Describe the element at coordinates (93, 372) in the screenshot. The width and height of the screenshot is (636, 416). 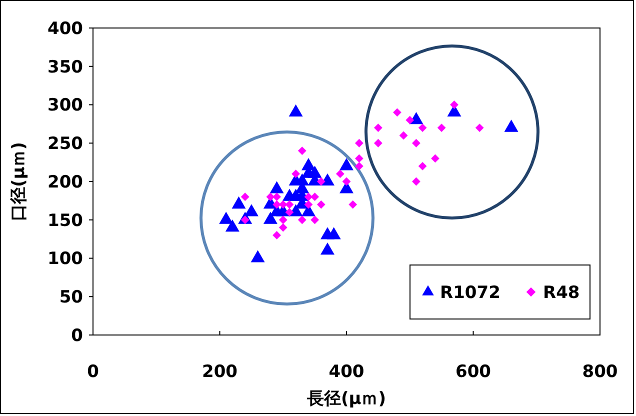
I see `x-tick-label: 0` at that location.